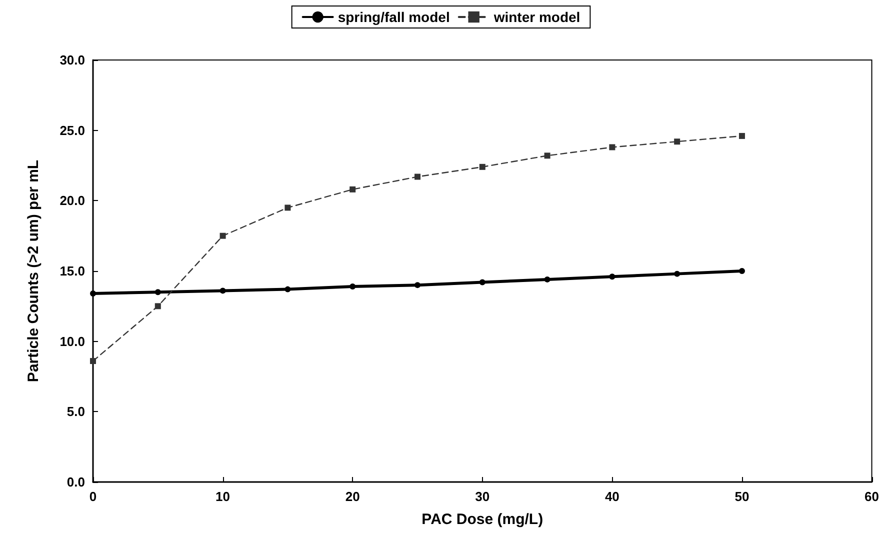  I want to click on y-tick-label: 0.0, so click(75, 482).